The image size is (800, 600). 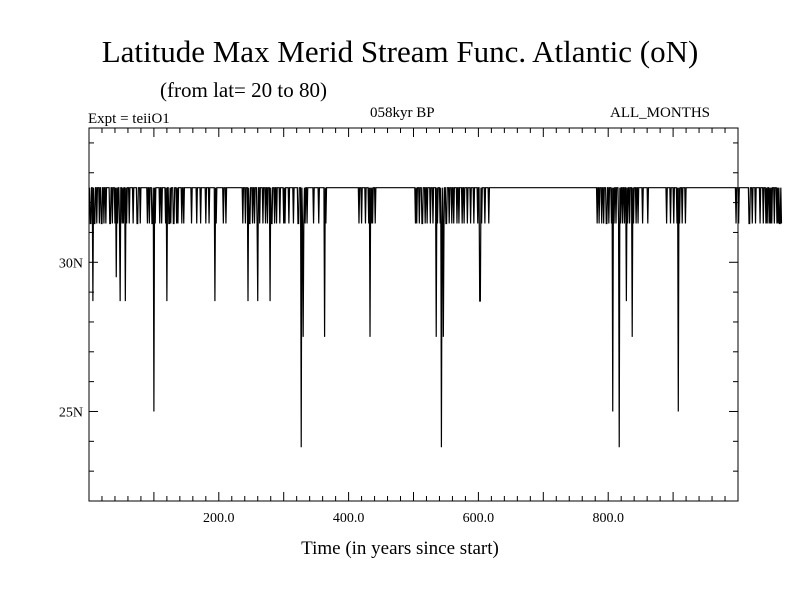 What do you see at coordinates (219, 518) in the screenshot?
I see `x-tick-label: 200.0` at bounding box center [219, 518].